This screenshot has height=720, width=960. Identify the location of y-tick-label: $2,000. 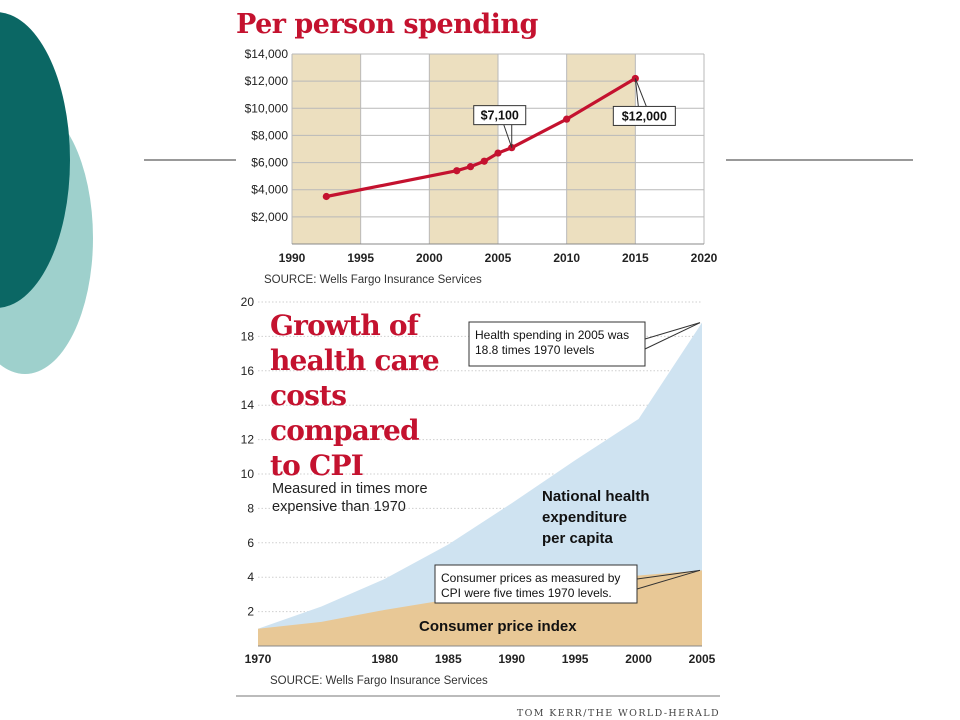
(269, 217).